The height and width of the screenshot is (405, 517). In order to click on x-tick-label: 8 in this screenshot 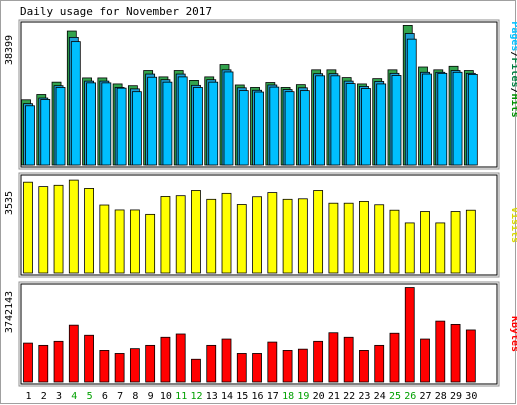, I will do `click(135, 396)`.